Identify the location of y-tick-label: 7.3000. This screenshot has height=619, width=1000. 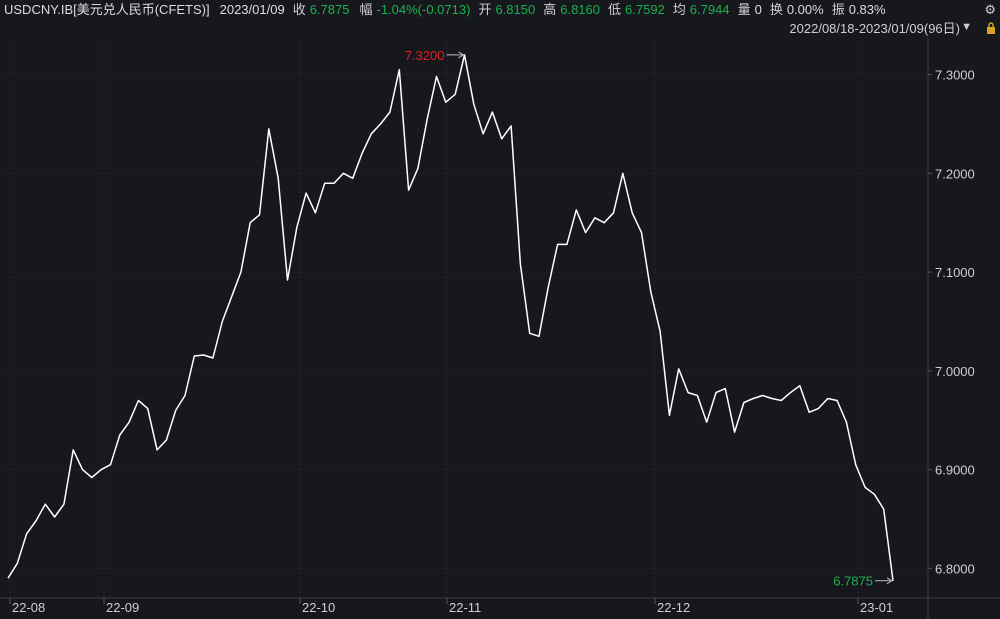
(955, 75).